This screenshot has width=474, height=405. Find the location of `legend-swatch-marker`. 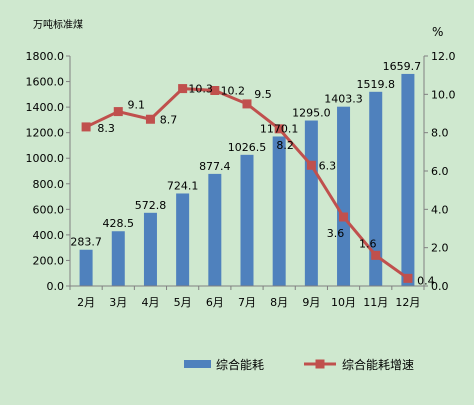

legend-swatch-marker is located at coordinates (320, 364).